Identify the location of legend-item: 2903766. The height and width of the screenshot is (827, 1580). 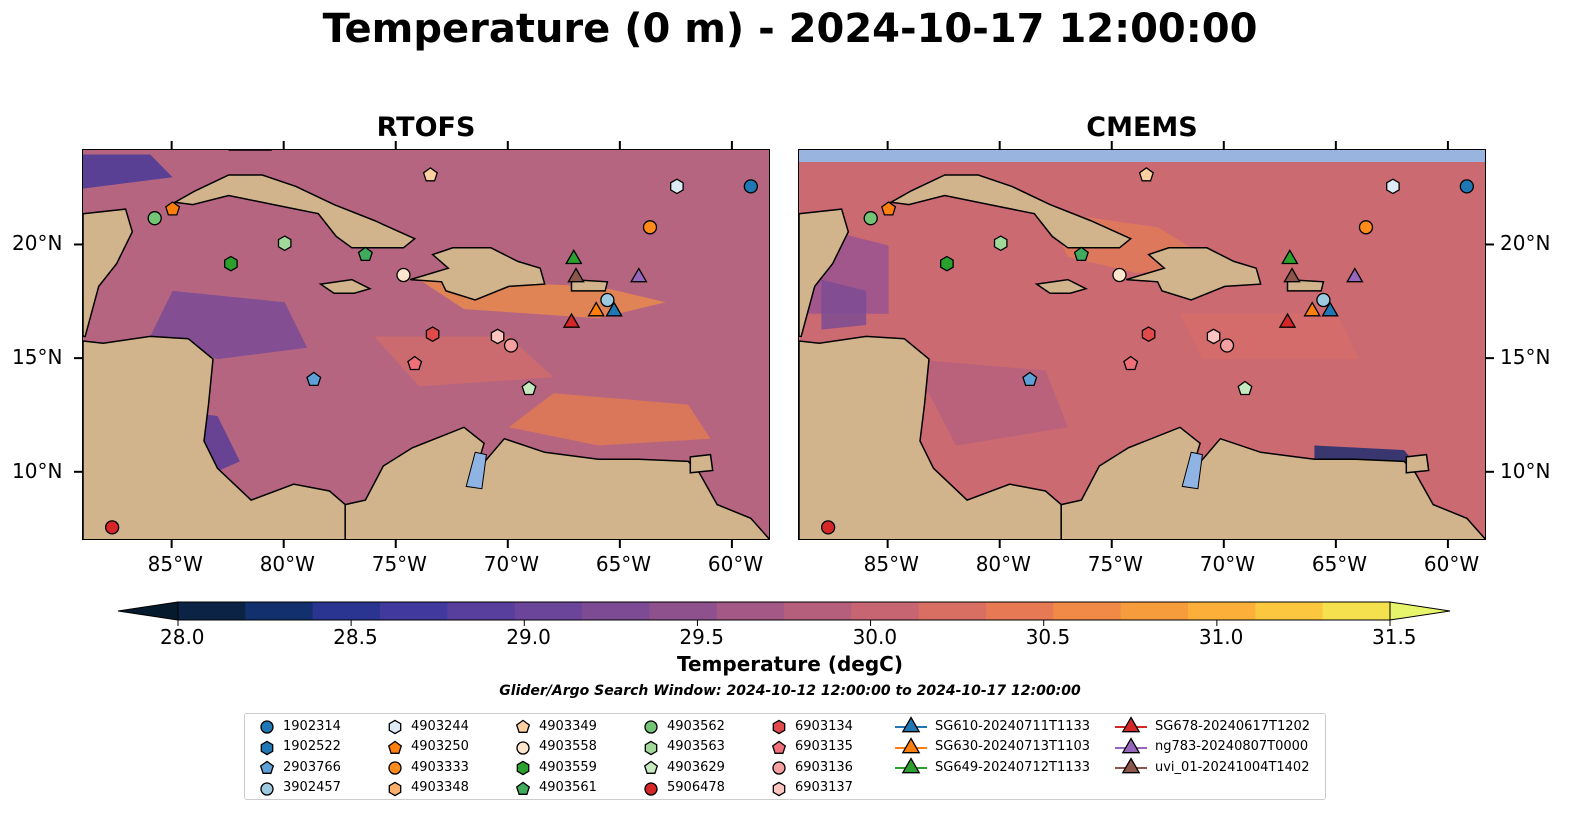
(299, 767).